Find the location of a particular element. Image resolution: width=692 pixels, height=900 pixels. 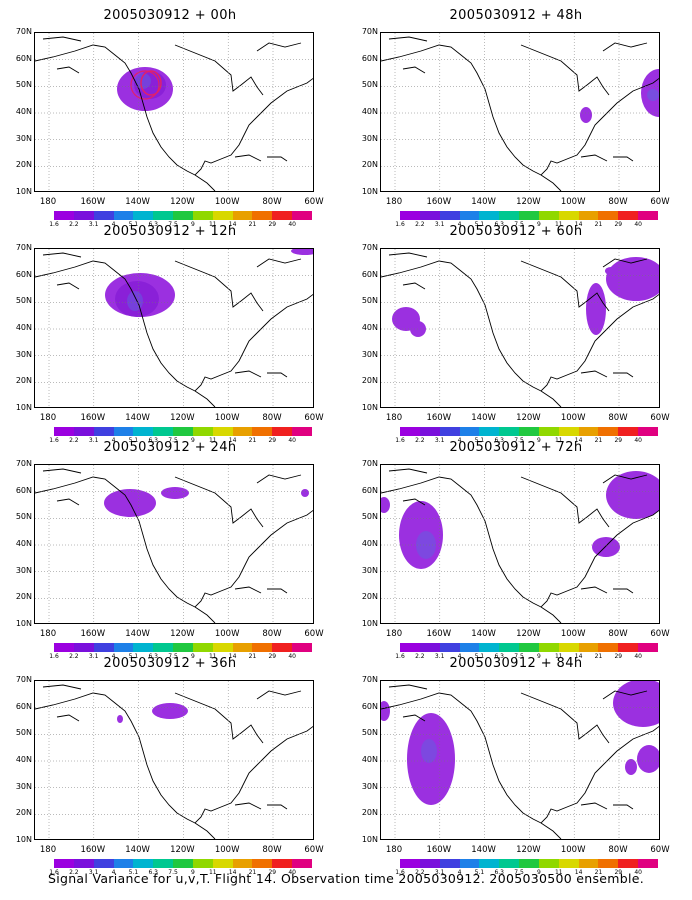

colorbar-label: 9 is located at coordinates (193, 656).